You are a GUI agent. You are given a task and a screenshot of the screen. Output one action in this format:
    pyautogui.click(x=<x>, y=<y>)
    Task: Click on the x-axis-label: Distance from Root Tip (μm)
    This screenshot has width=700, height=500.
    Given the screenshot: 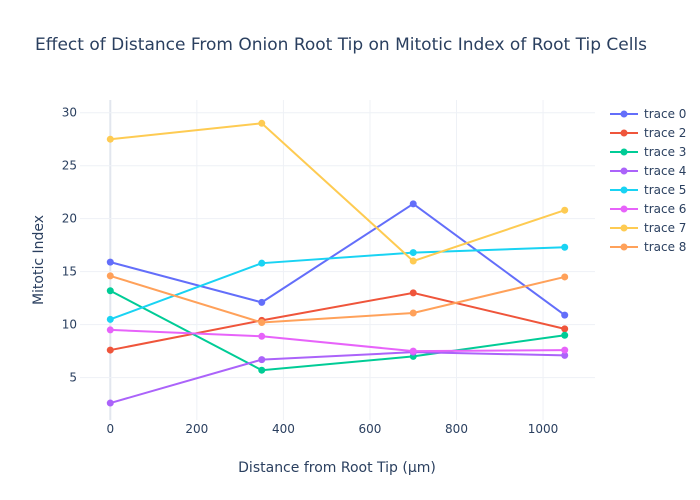 What is the action you would take?
    pyautogui.click(x=337, y=468)
    